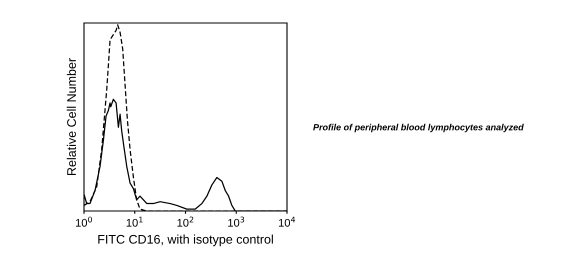 Image resolution: width=580 pixels, height=279 pixels. Describe the element at coordinates (185, 240) in the screenshot. I see `x-axis-title: FITC CD16, with isotype control` at that location.